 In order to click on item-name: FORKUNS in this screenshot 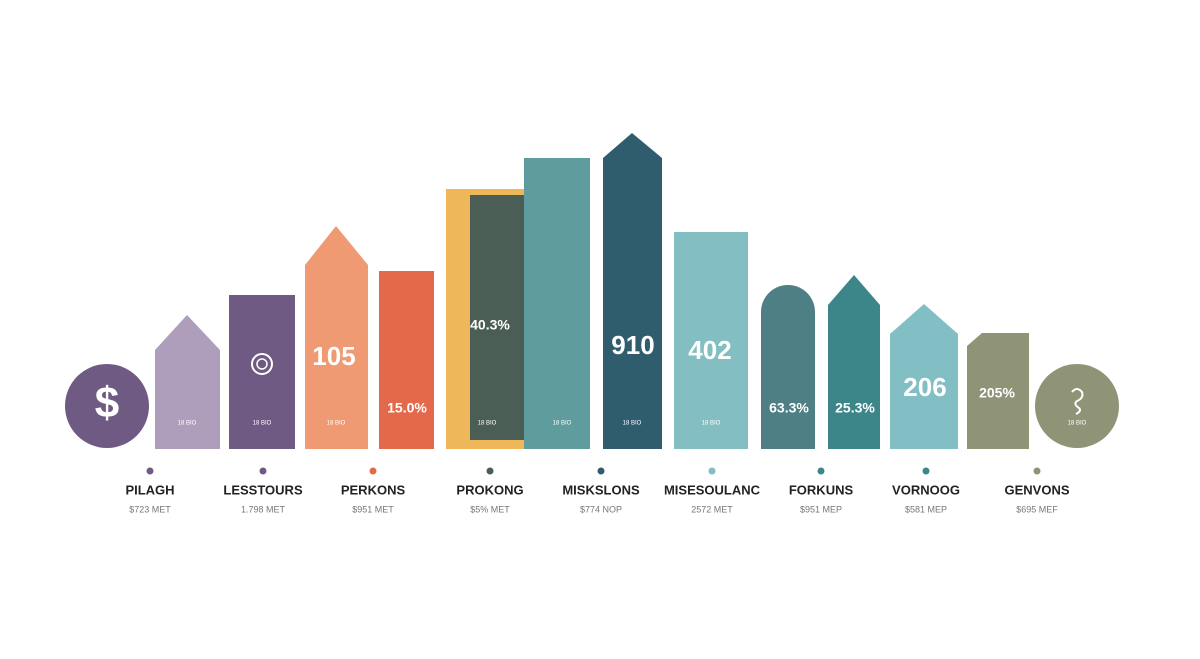, I will do `click(821, 489)`.